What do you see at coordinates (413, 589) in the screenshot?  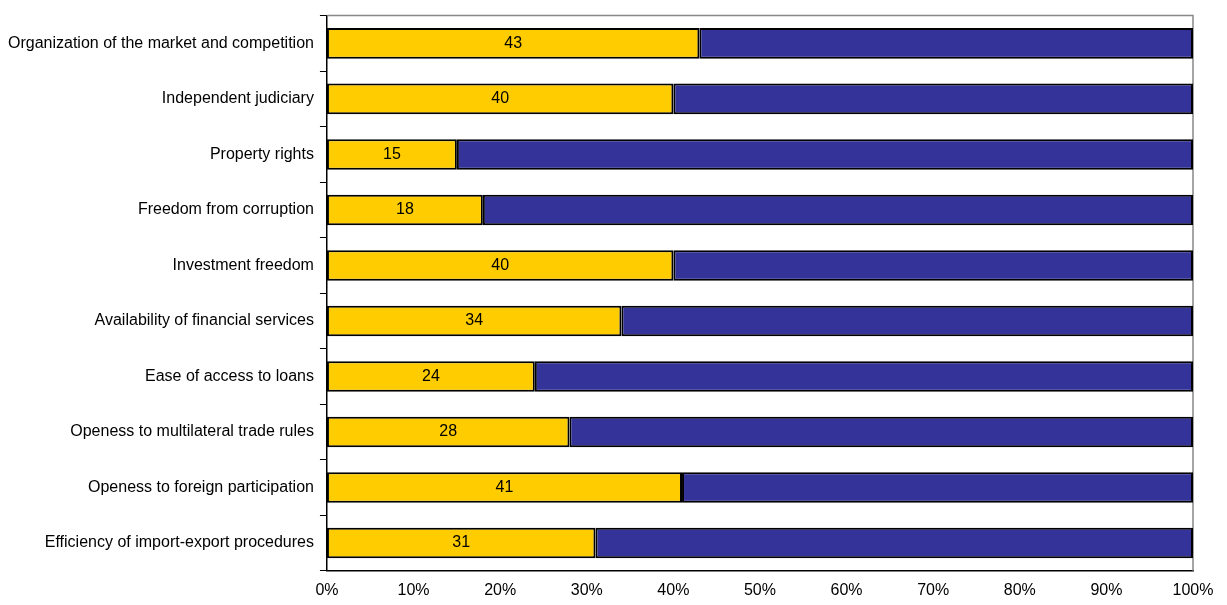 I see `x-tick-label: 10%` at bounding box center [413, 589].